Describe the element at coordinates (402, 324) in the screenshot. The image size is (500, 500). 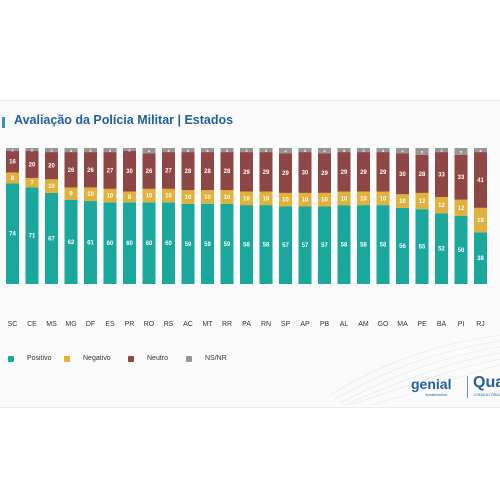
I see `x-tick-MA: MA` at that location.